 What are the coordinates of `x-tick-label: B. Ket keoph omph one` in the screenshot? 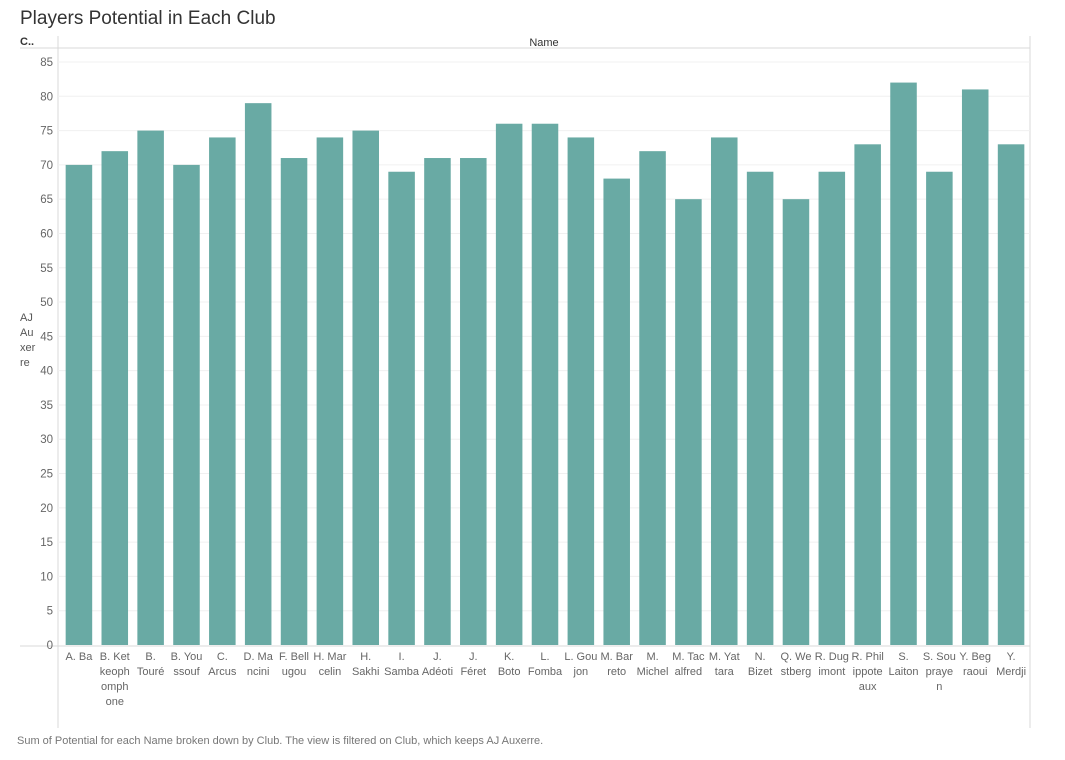 It's located at (115, 679).